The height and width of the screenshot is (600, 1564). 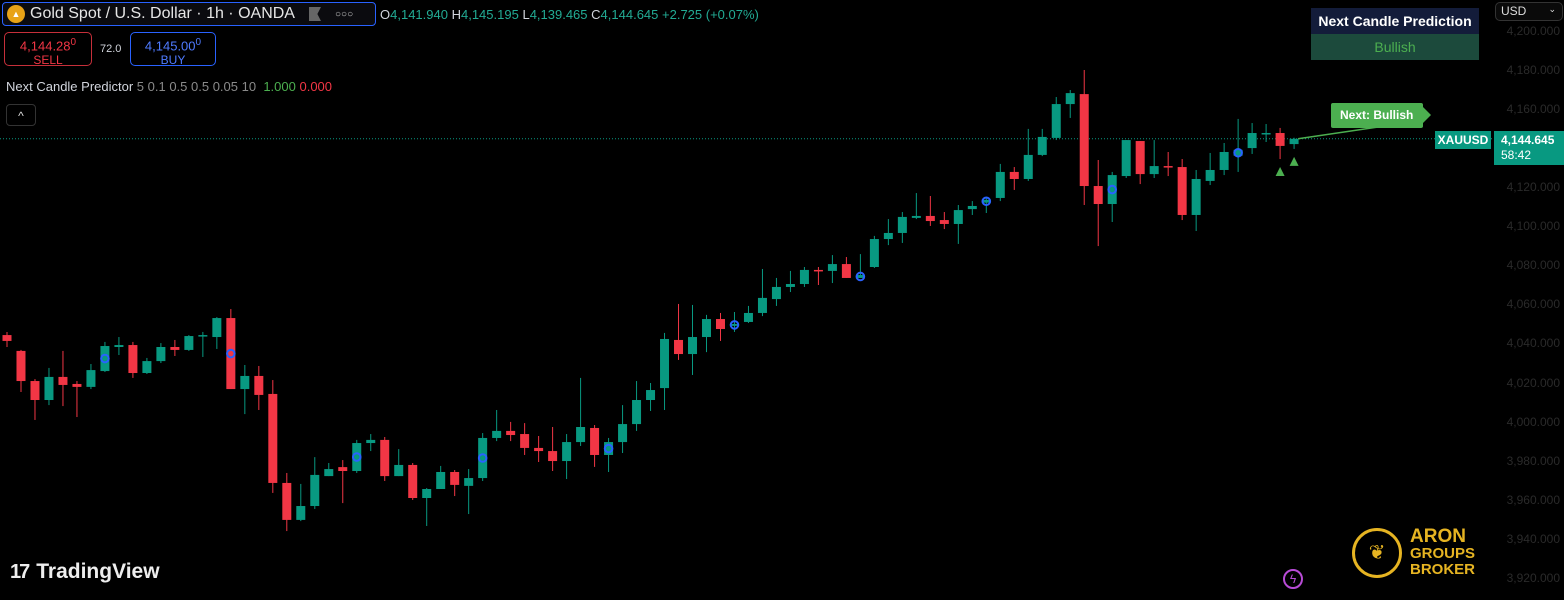 I want to click on low-key: L, so click(x=526, y=14).